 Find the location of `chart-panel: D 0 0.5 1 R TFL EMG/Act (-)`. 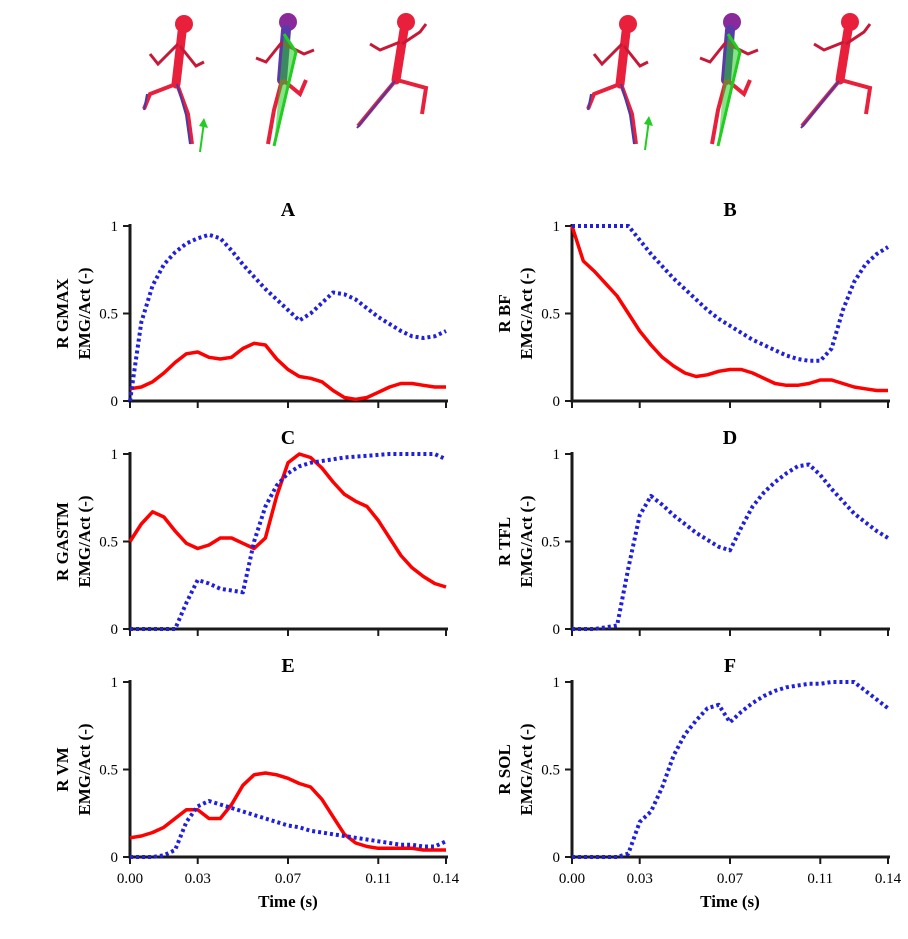

chart-panel: D 0 0.5 1 R TFL EMG/Act (-) is located at coordinates (692, 532).